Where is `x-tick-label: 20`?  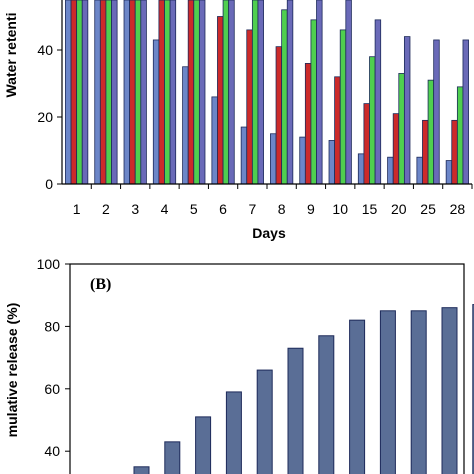 x-tick-label: 20 is located at coordinates (399, 209).